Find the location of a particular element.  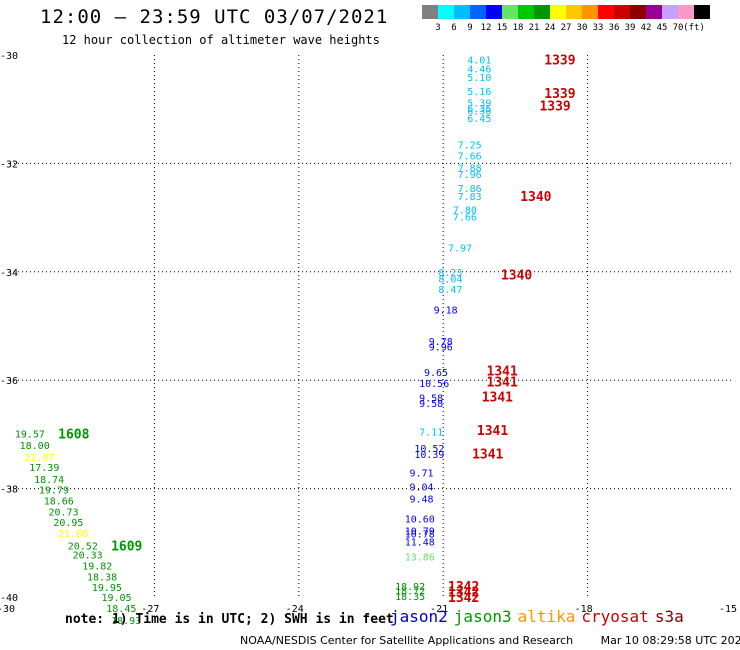

wave-height-label: 10.56 is located at coordinates (434, 384).